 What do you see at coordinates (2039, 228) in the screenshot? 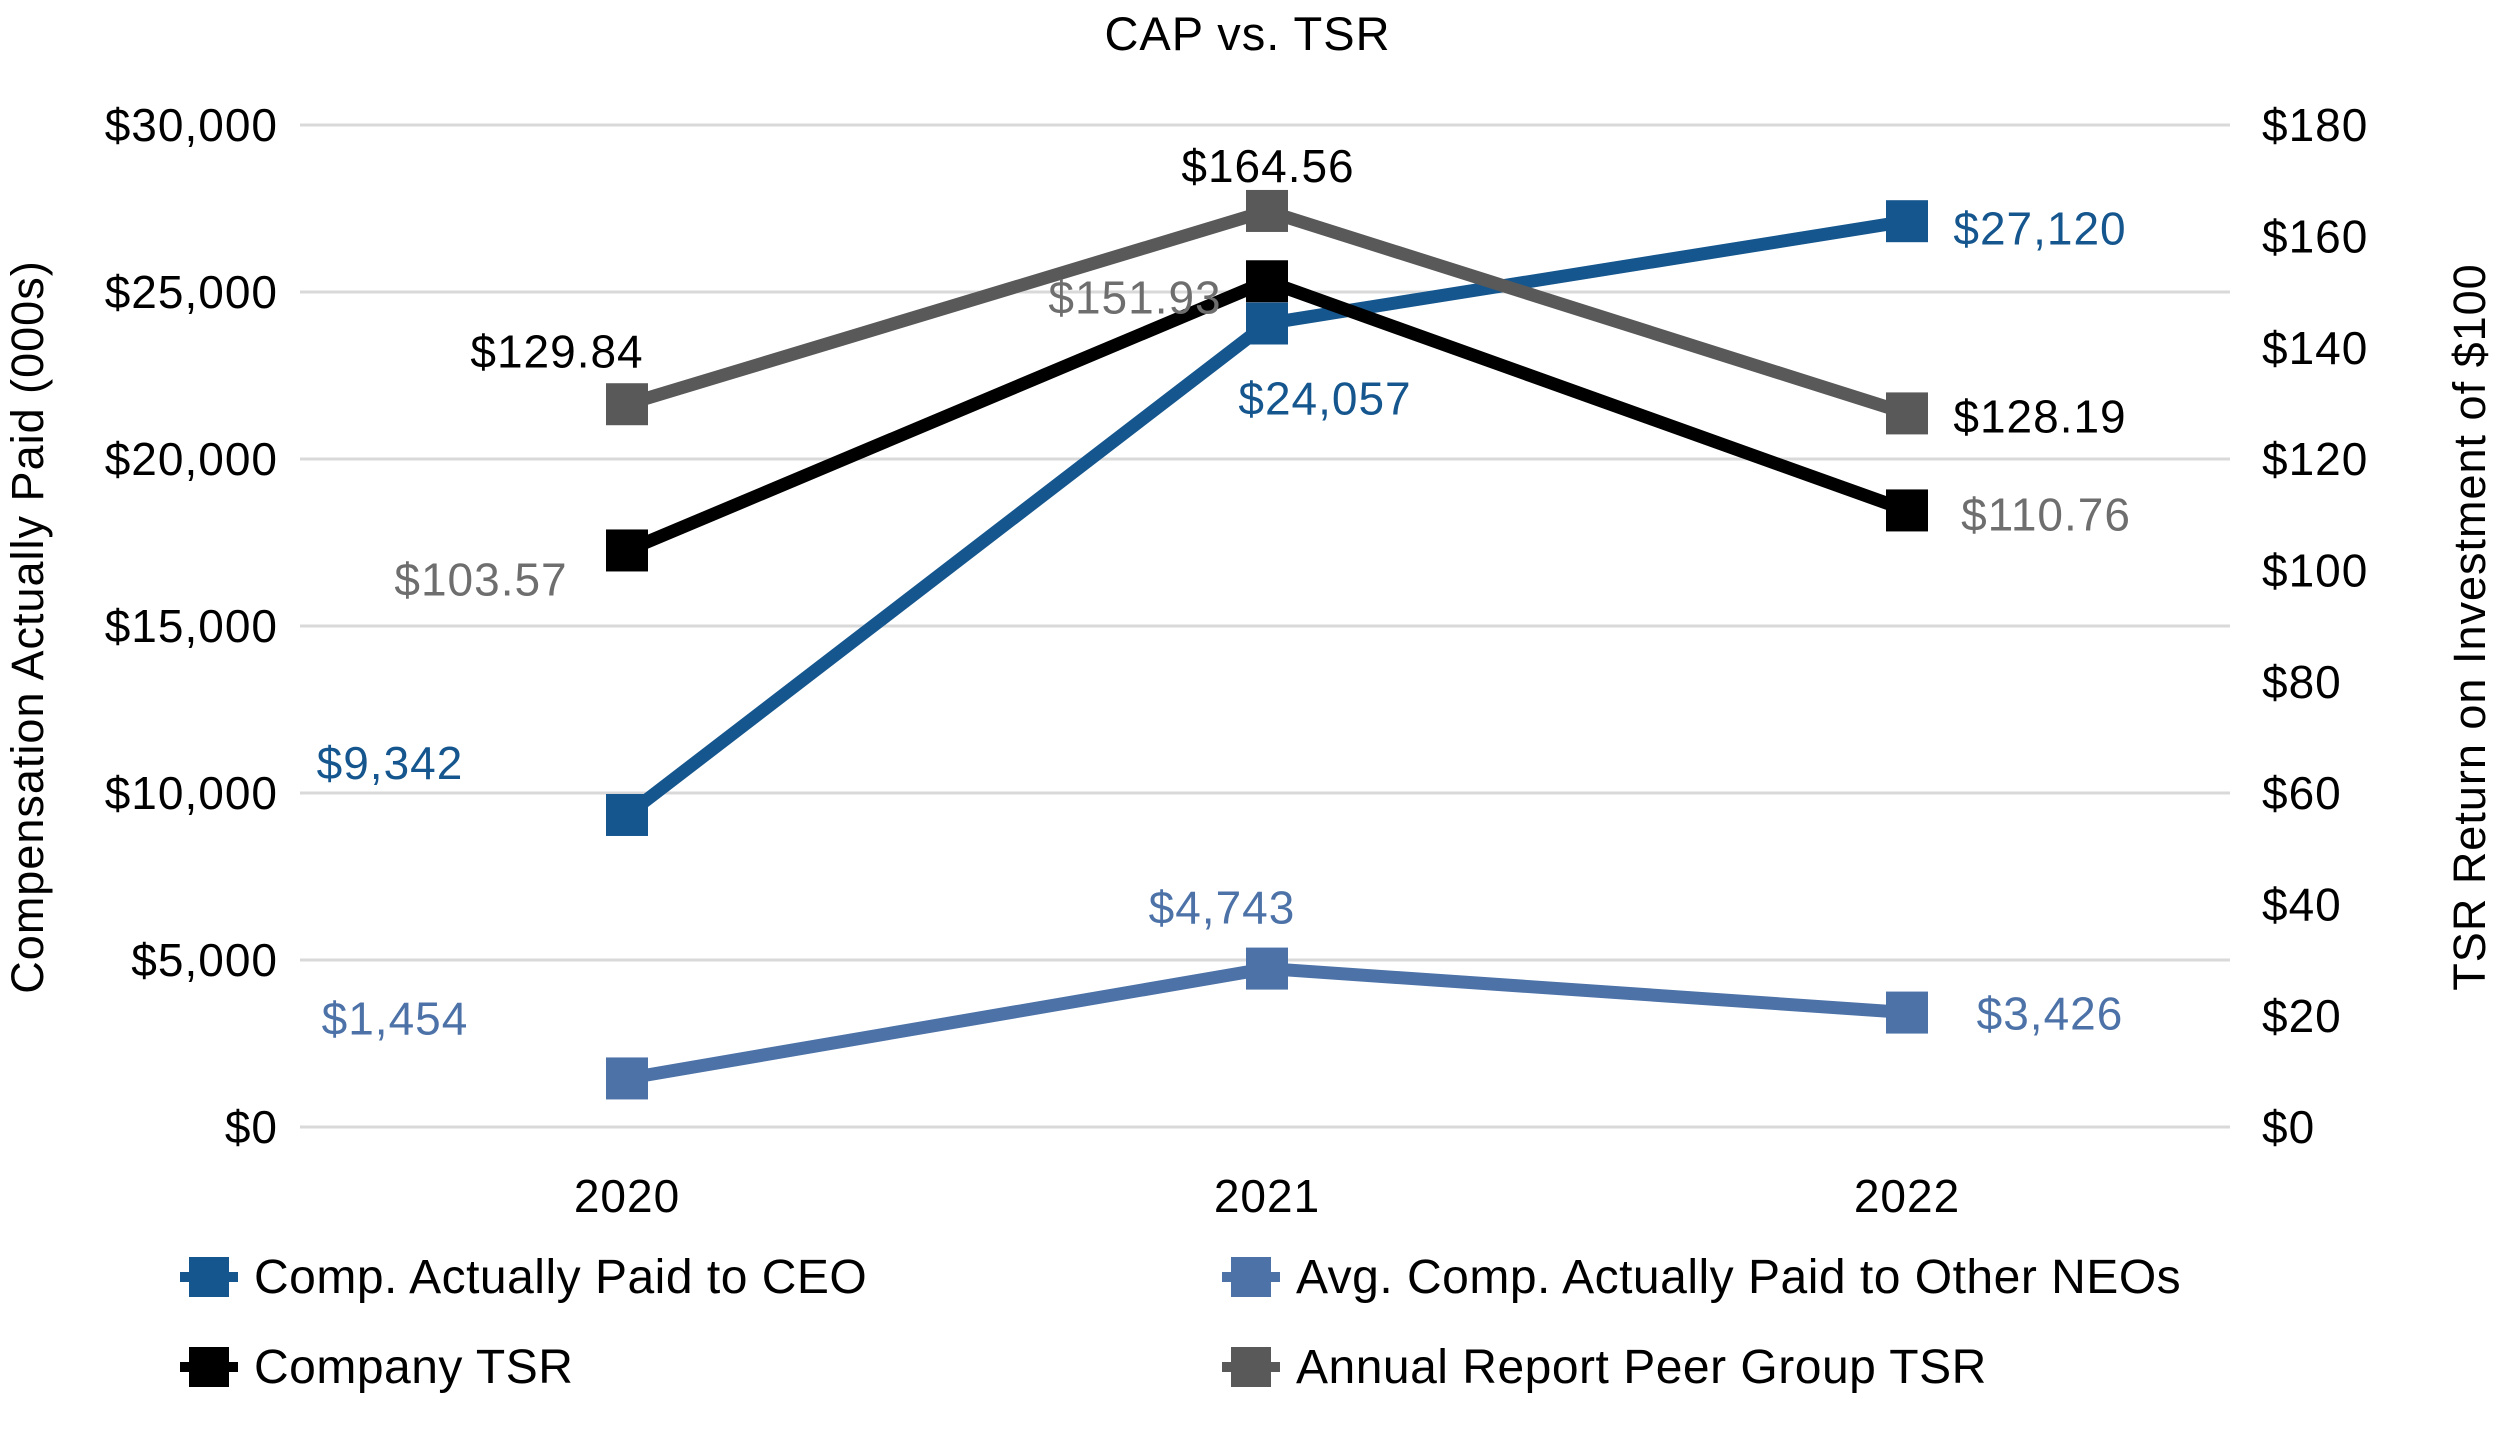
I see `data-label-comp-actually-paid-to-ceo: $27,120` at bounding box center [2039, 228].